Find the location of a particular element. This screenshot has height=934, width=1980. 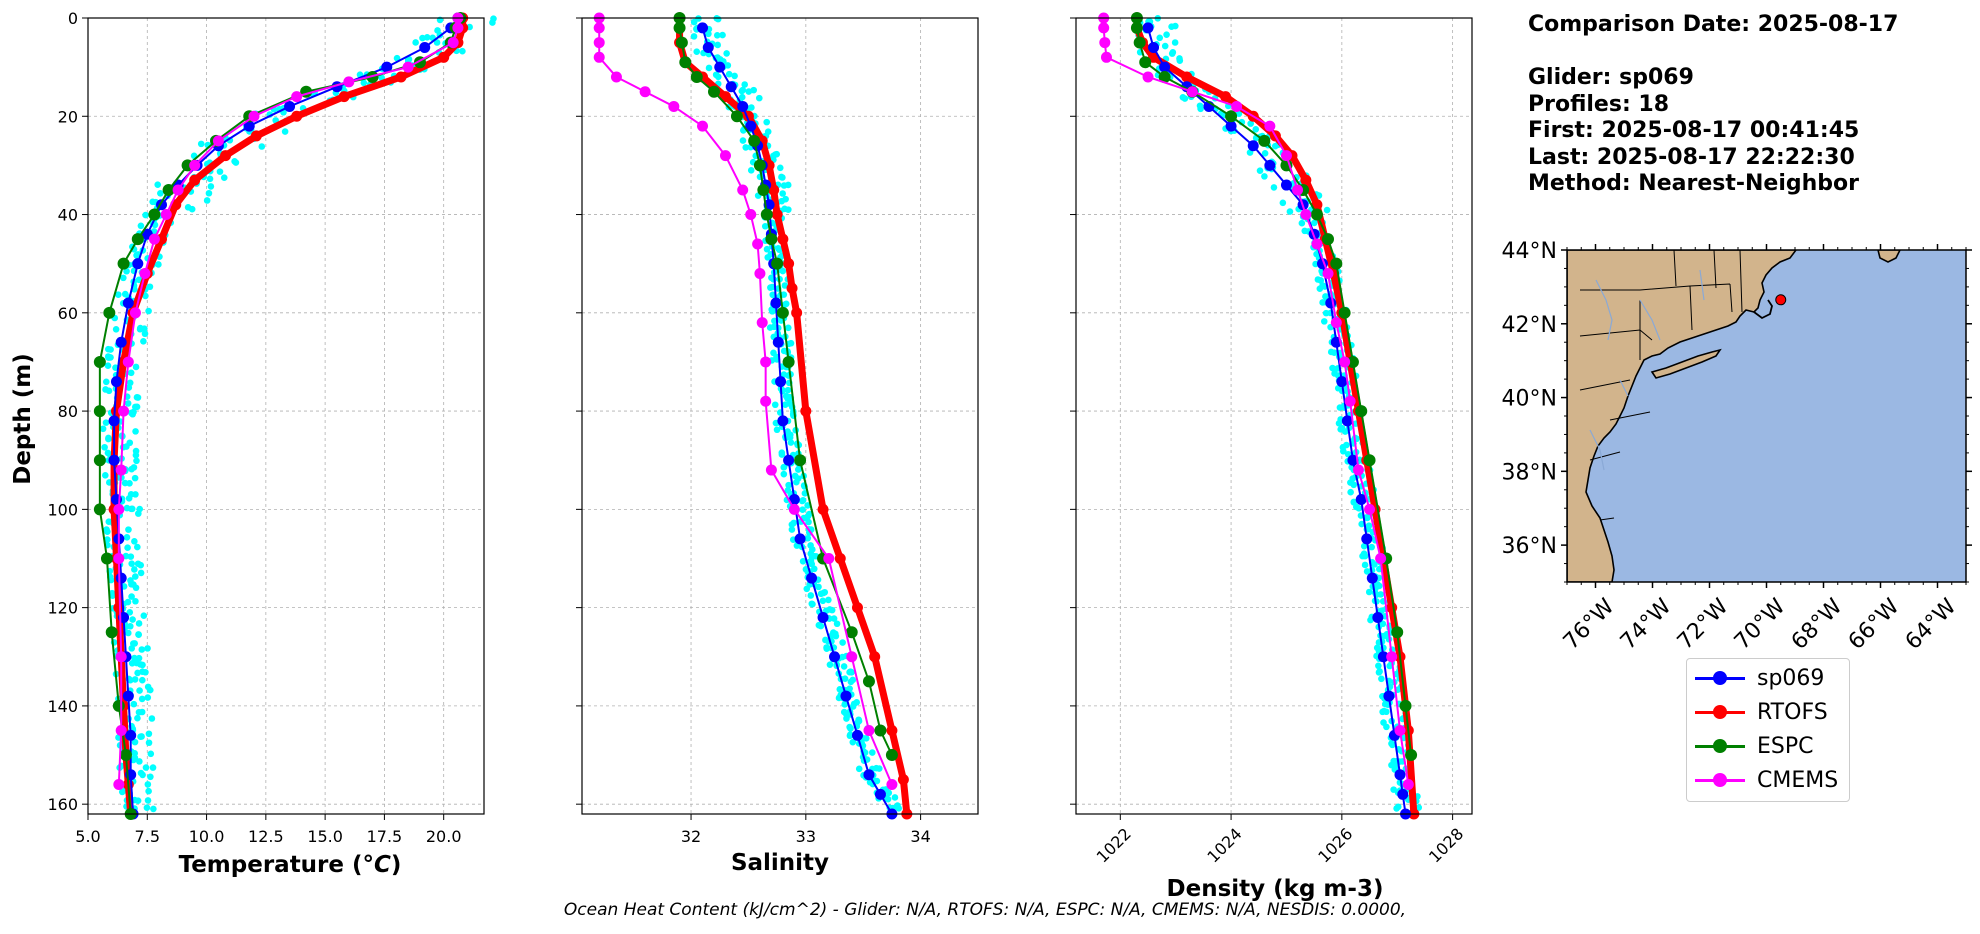

temperature-x-tick-label: 20.0 is located at coordinates (444, 836).